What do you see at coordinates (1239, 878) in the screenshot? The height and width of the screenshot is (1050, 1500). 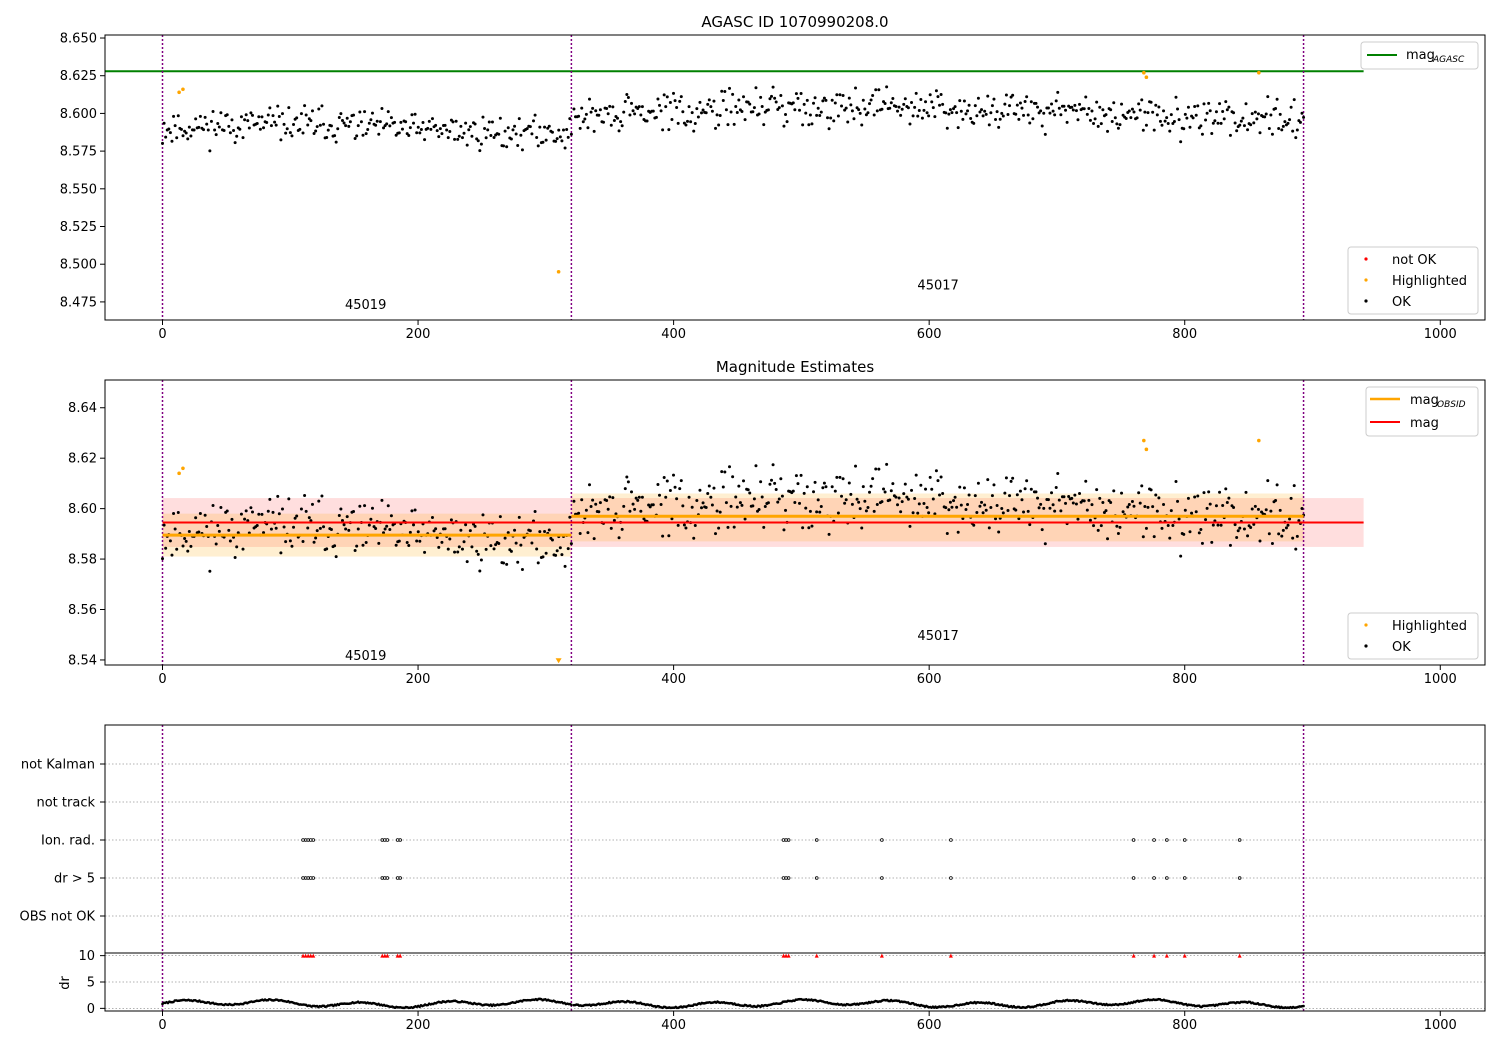 I see `flag-point` at bounding box center [1239, 878].